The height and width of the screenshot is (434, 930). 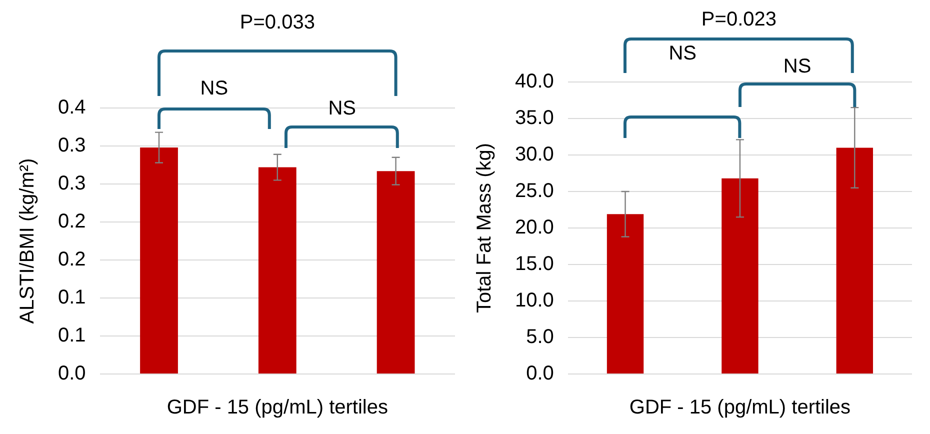 I want to click on y-tick-label: 10.0, so click(x=534, y=301).